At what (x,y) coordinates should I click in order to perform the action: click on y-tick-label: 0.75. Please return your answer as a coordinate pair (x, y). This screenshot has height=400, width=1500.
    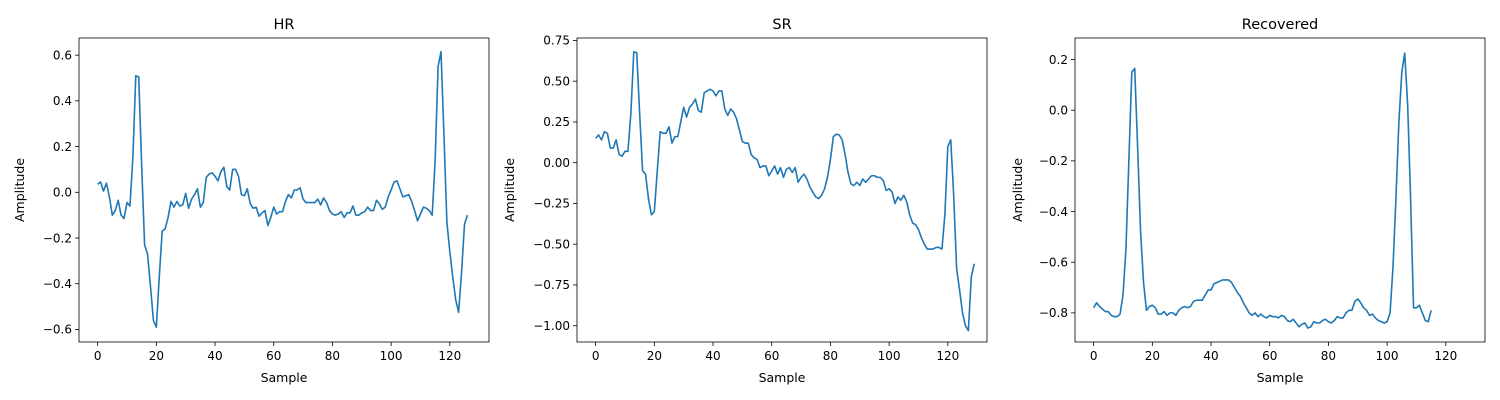
    Looking at the image, I should click on (556, 41).